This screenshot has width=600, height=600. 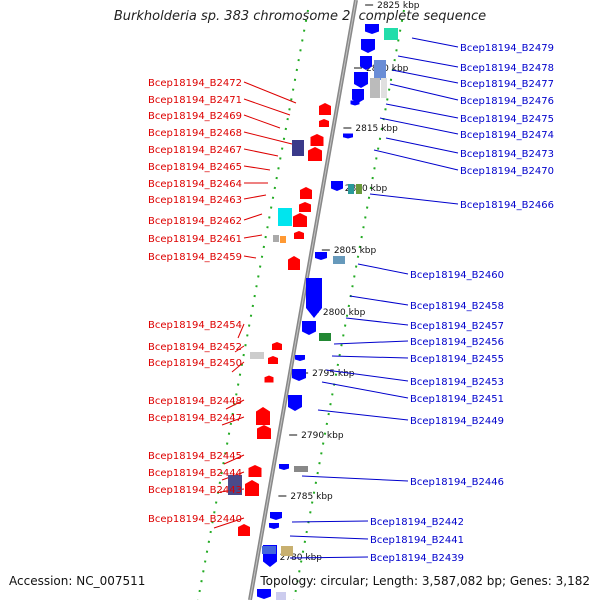 I want to click on right-gene-label: Bcep18194_B2477, so click(x=507, y=84).